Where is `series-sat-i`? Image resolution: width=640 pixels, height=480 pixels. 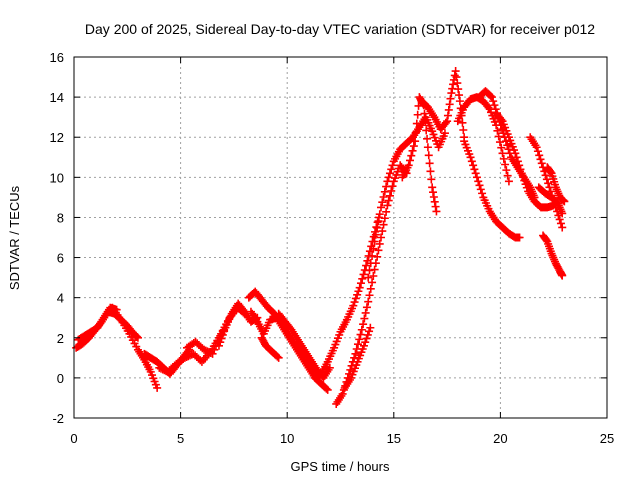 series-sat-i is located at coordinates (289, 350).